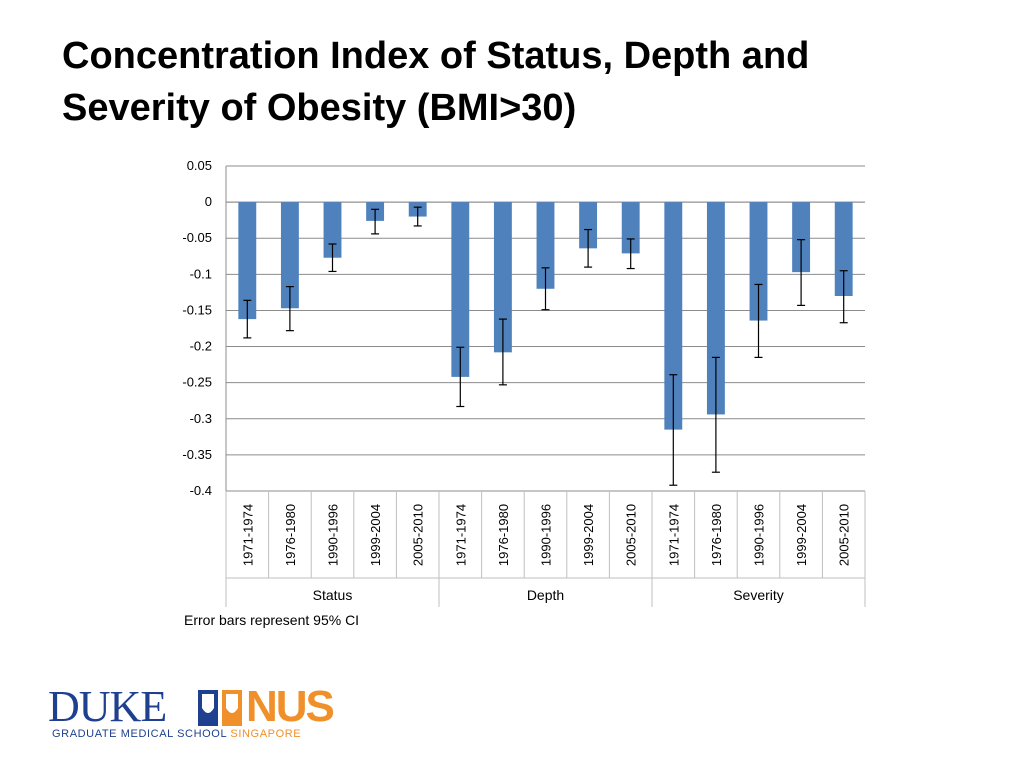 This screenshot has width=1024, height=768. What do you see at coordinates (199, 165) in the screenshot?
I see `y-tick-label: 0.05` at bounding box center [199, 165].